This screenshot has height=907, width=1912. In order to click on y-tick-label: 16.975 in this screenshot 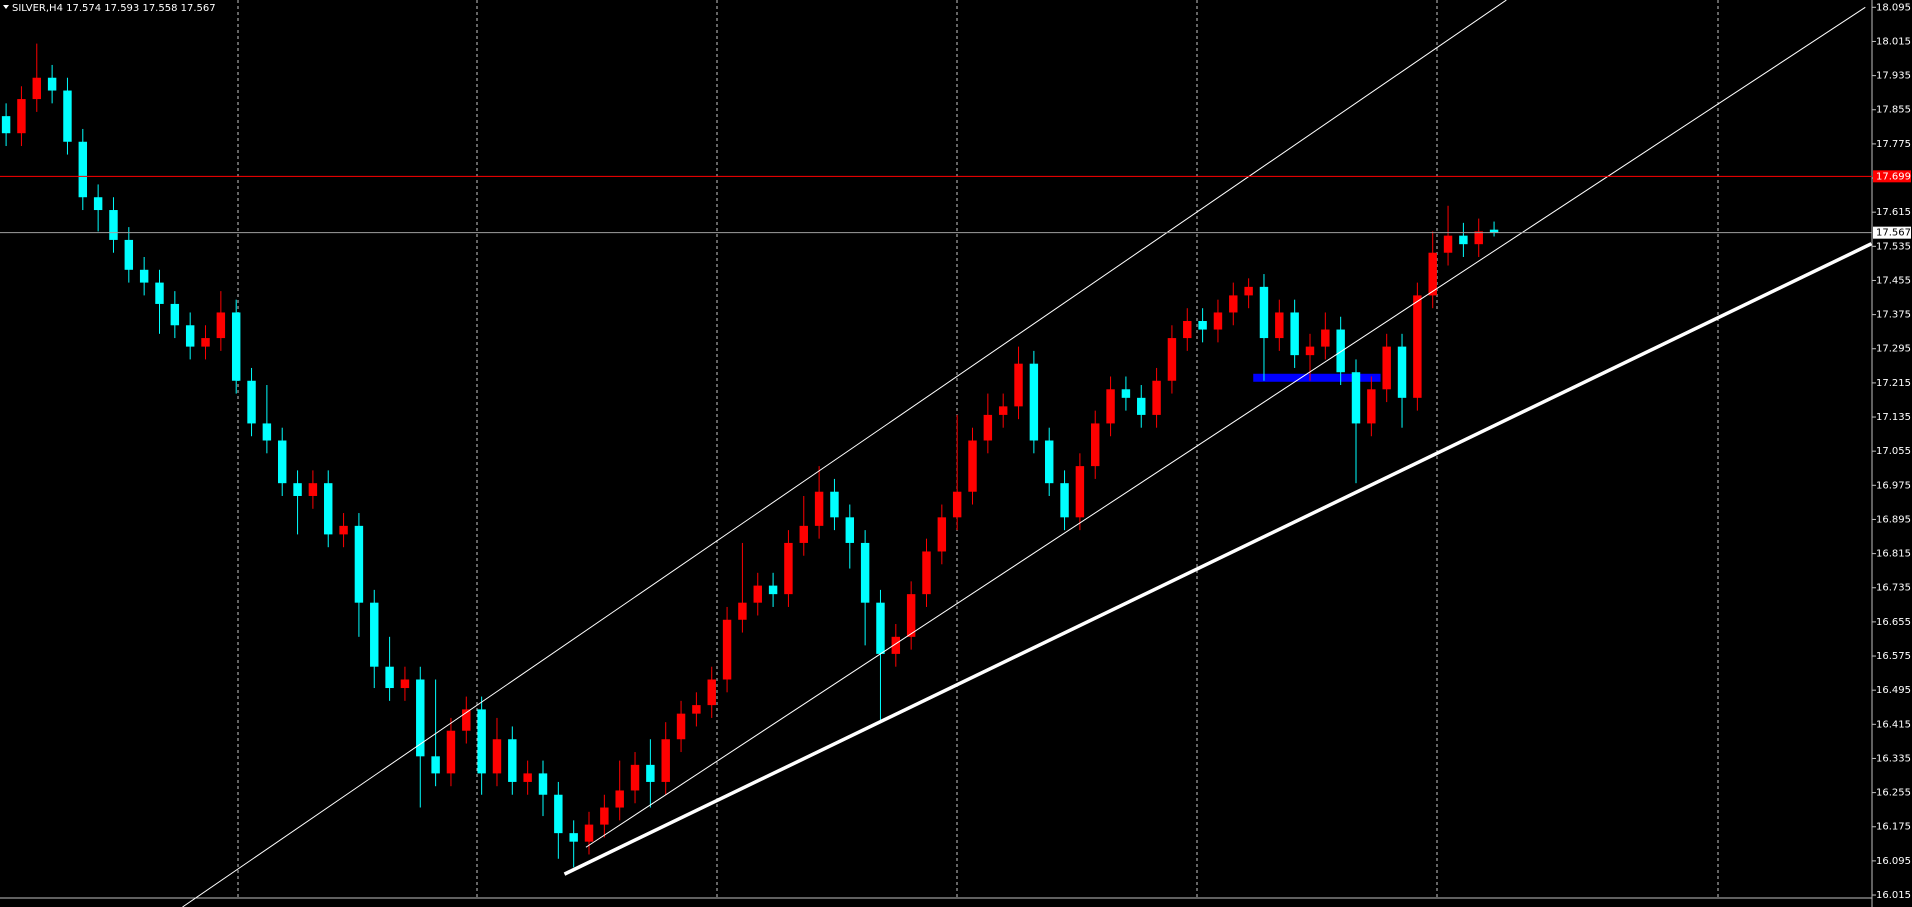, I will do `click(1893, 485)`.